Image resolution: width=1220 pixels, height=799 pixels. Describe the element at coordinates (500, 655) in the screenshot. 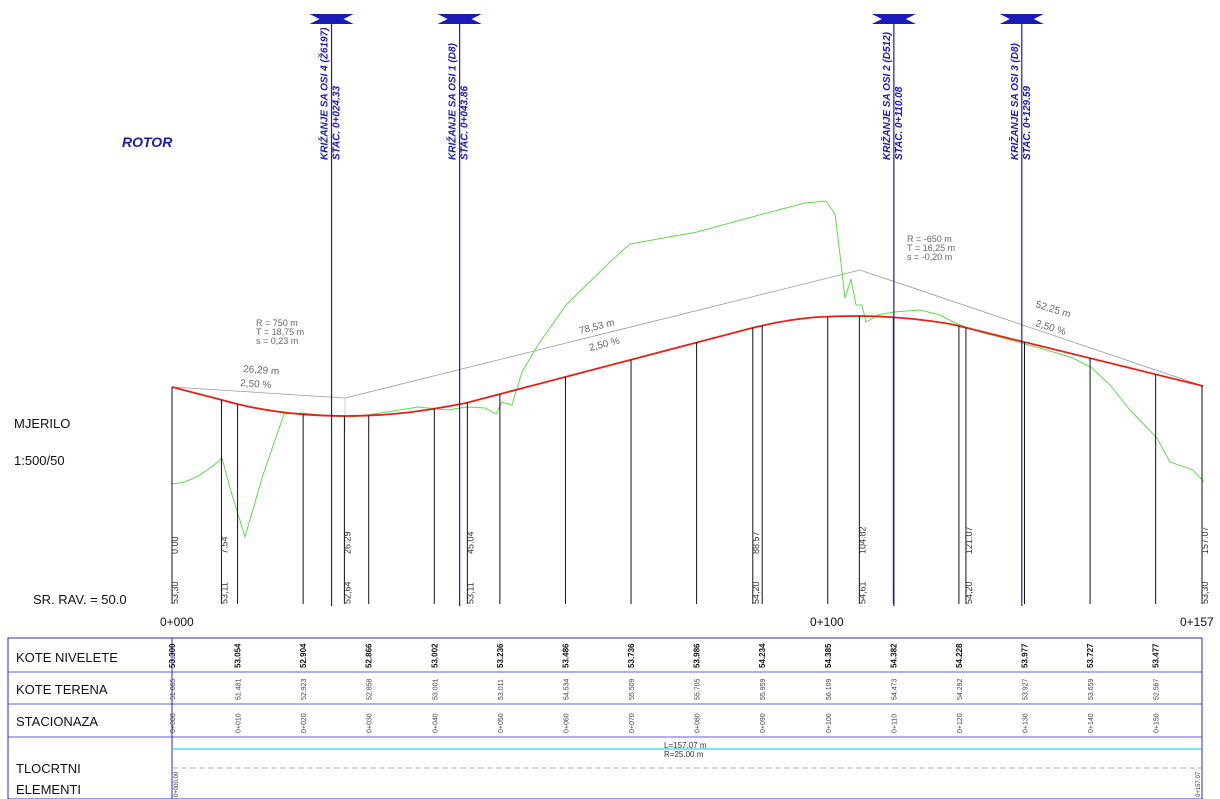

I see `cell-kote-nivelete: 53.236` at that location.